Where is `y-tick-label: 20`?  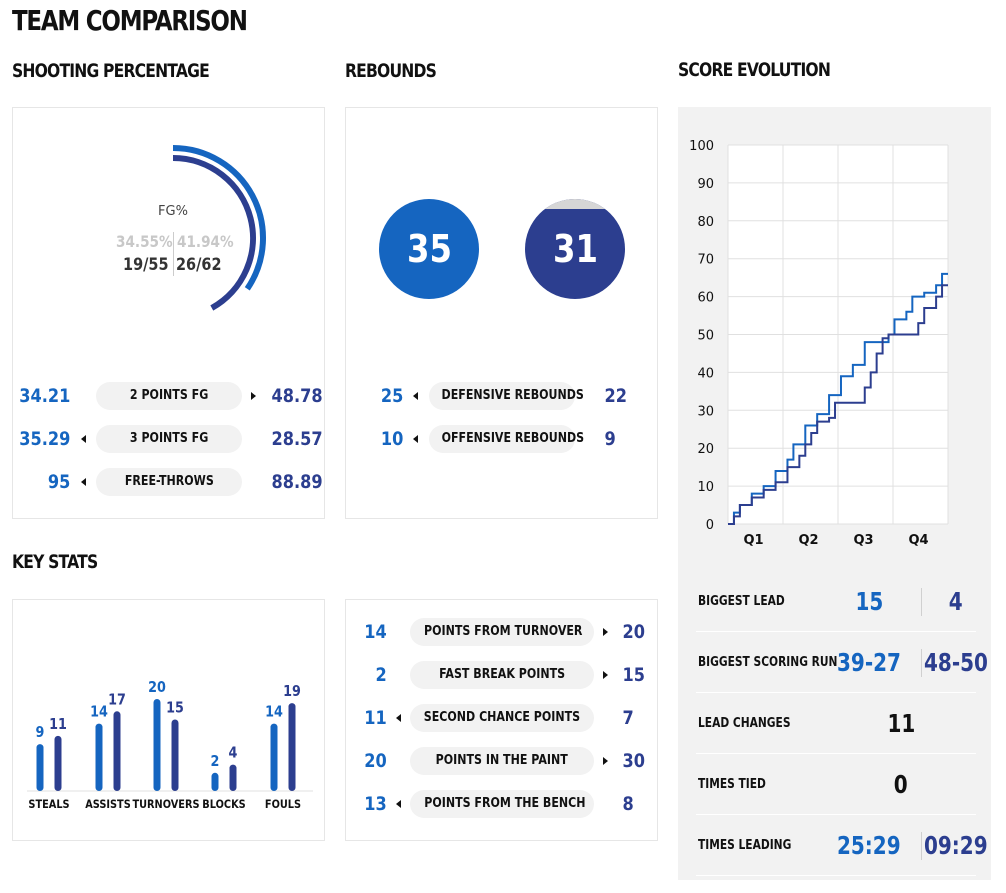 y-tick-label: 20 is located at coordinates (705, 449).